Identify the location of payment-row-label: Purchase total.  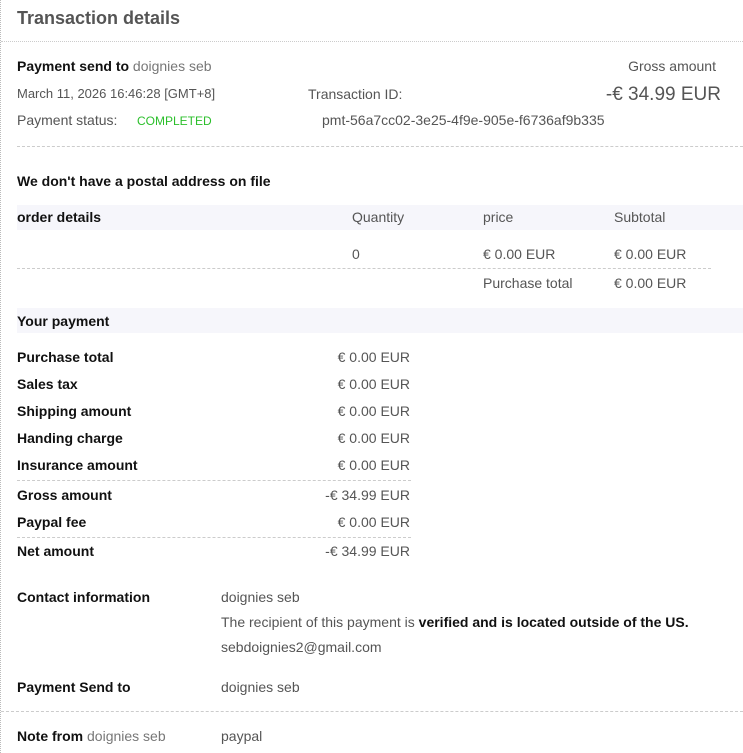
(65, 357).